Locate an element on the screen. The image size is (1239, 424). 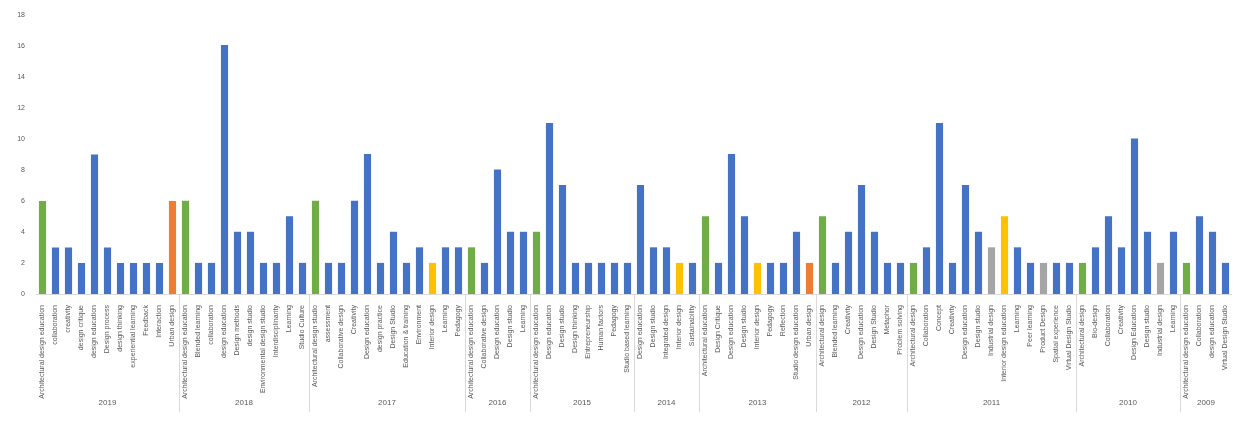
x-axis-title: 2012 is located at coordinates (861, 403).